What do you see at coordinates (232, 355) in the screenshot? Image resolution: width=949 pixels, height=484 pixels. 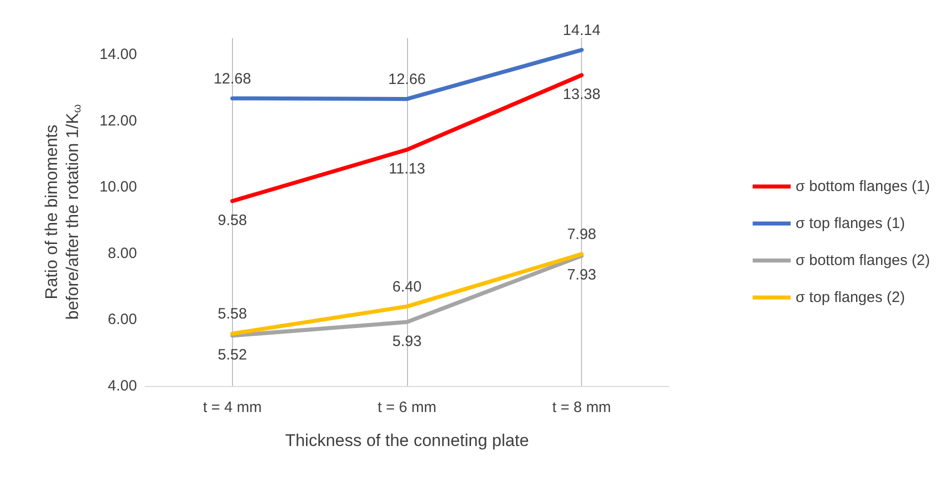 I see `data-label: 5.52` at bounding box center [232, 355].